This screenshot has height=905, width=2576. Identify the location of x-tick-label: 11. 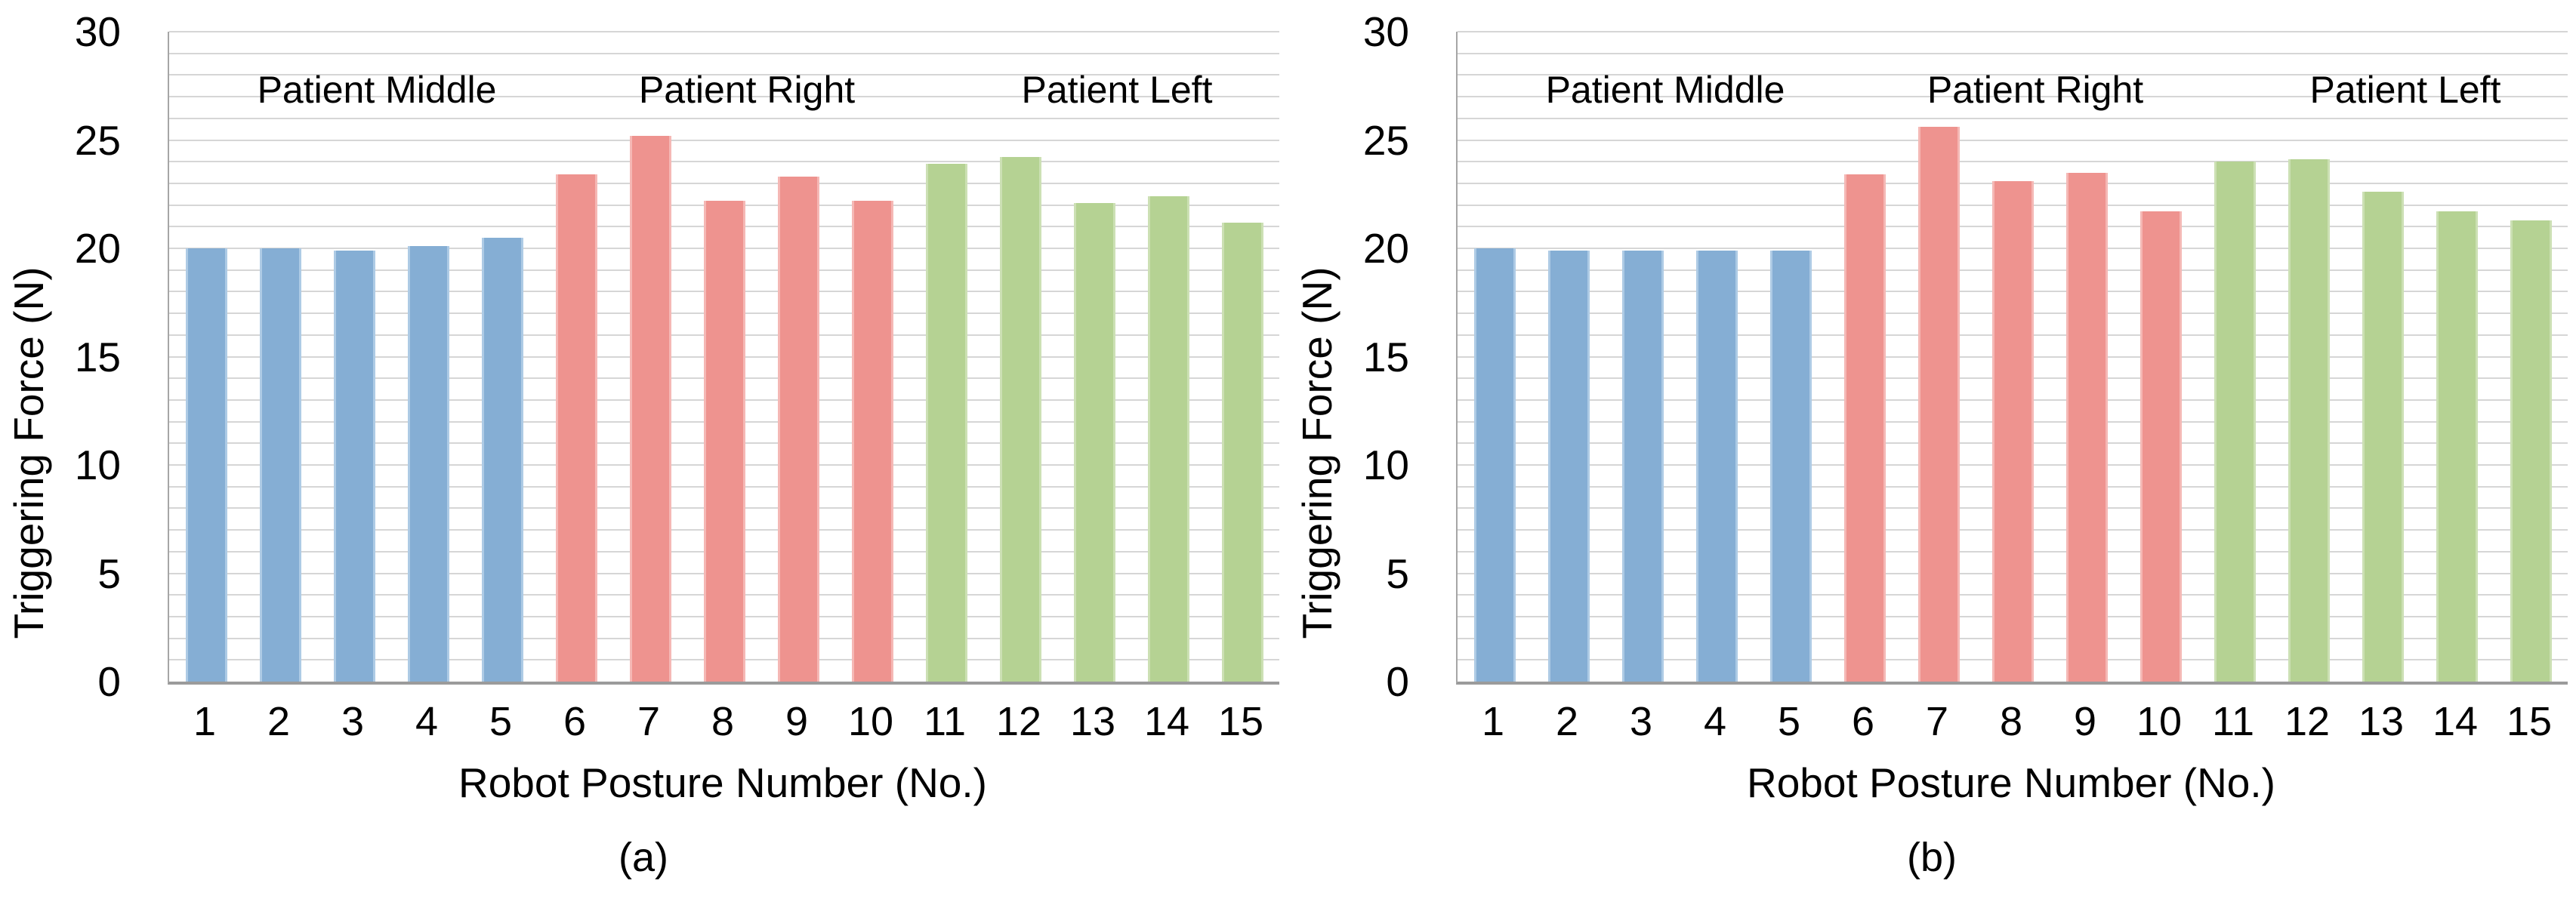
(2233, 721).